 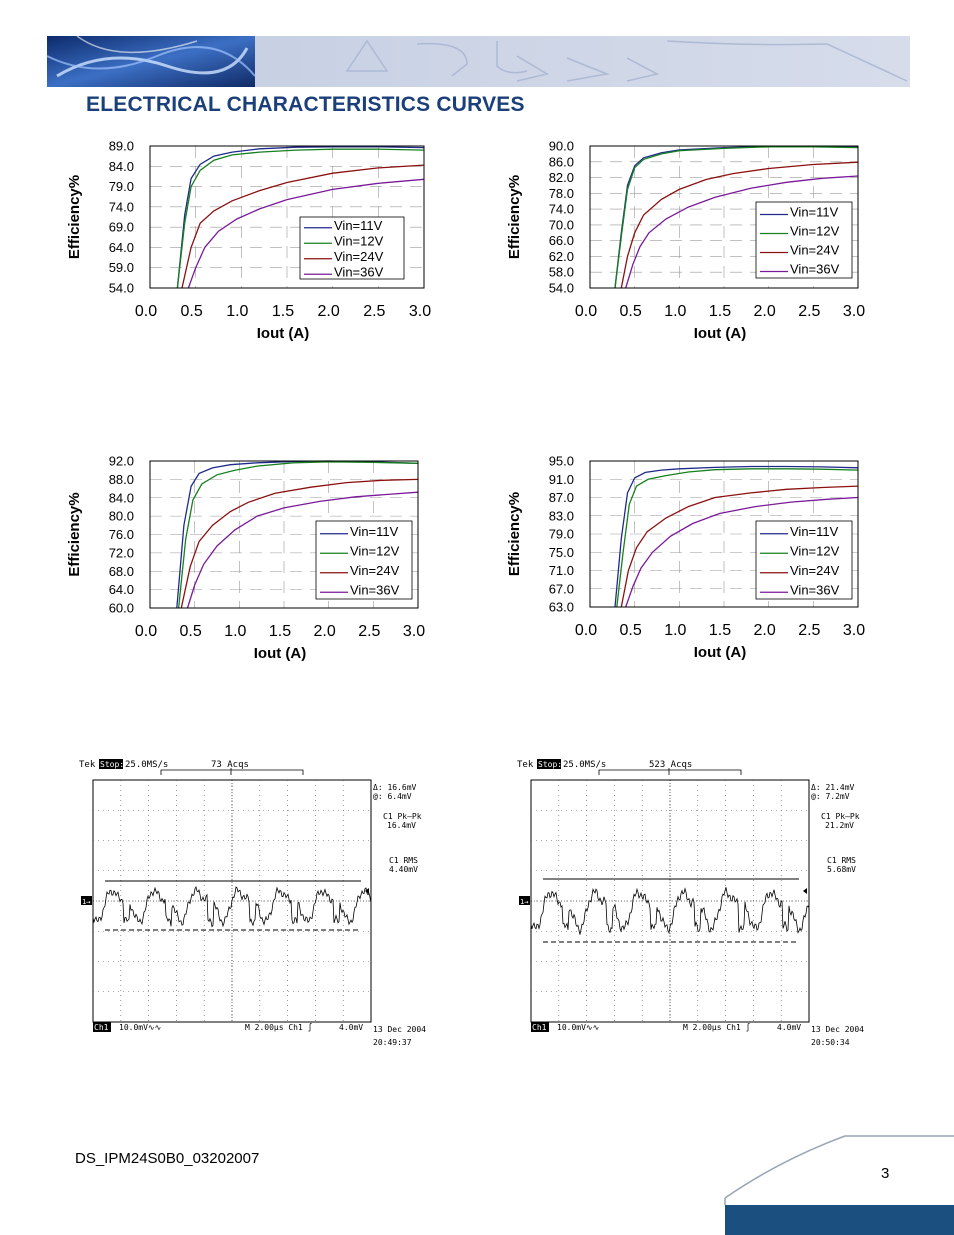 I want to click on y-tick-label: 54.0, so click(x=561, y=288).